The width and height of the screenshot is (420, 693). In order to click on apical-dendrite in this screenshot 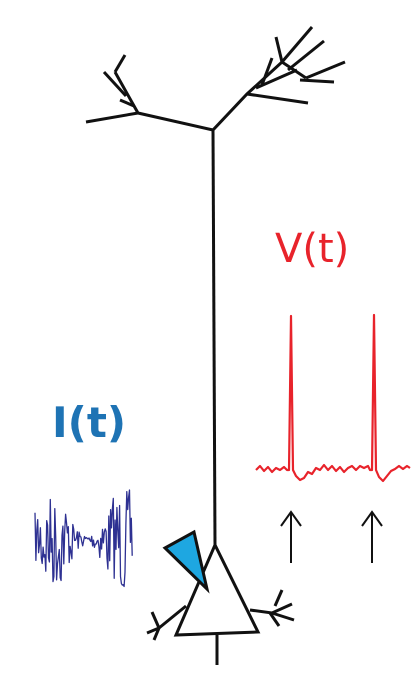, I will do `click(214, 337)`.